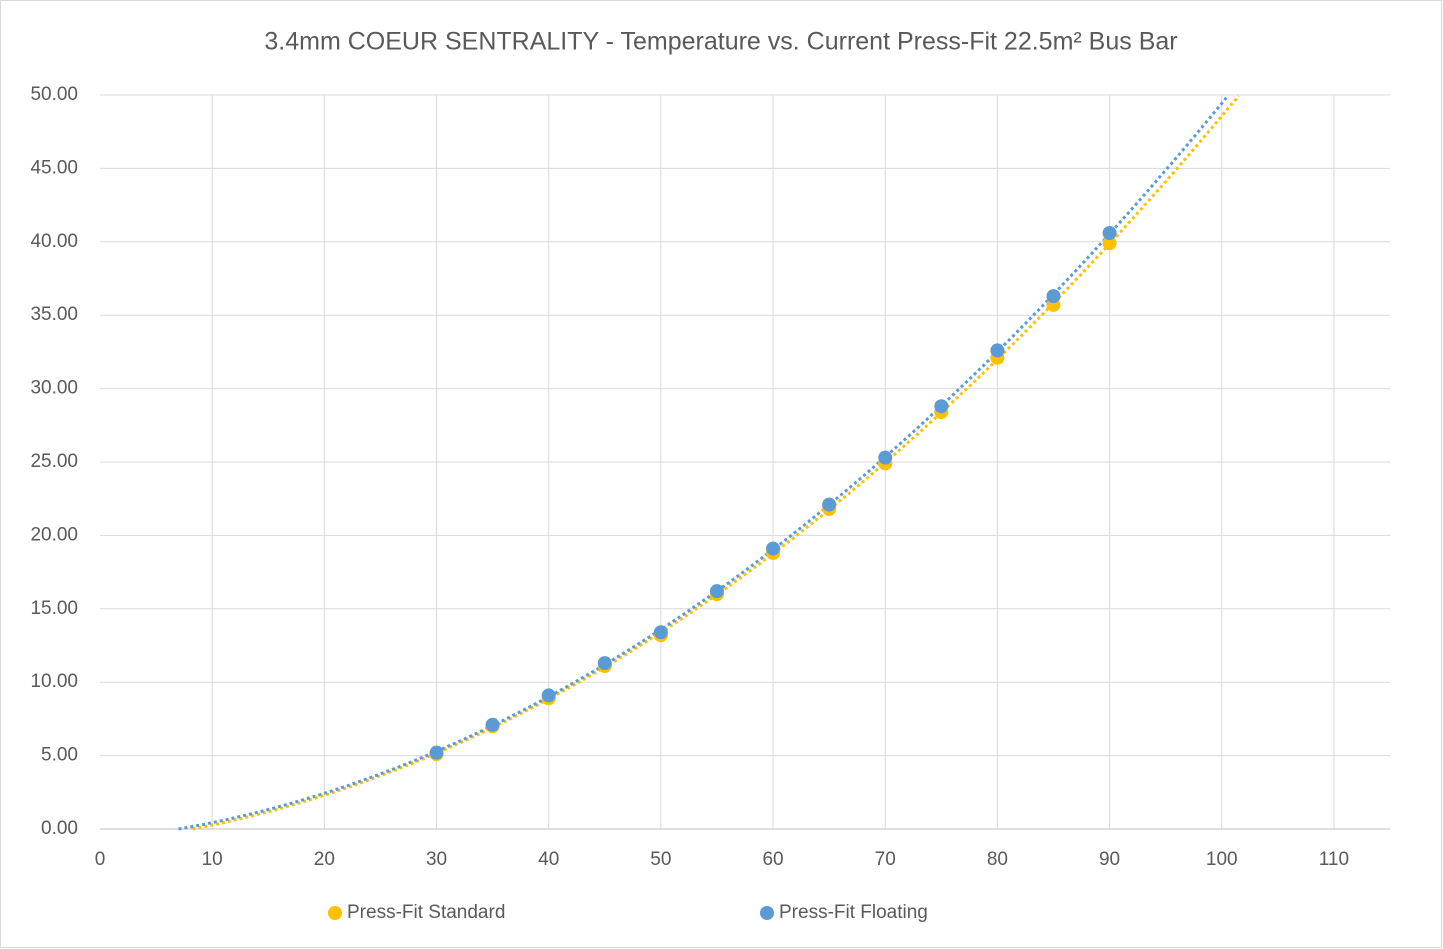 The image size is (1443, 949). I want to click on x-tick-label: 70, so click(885, 859).